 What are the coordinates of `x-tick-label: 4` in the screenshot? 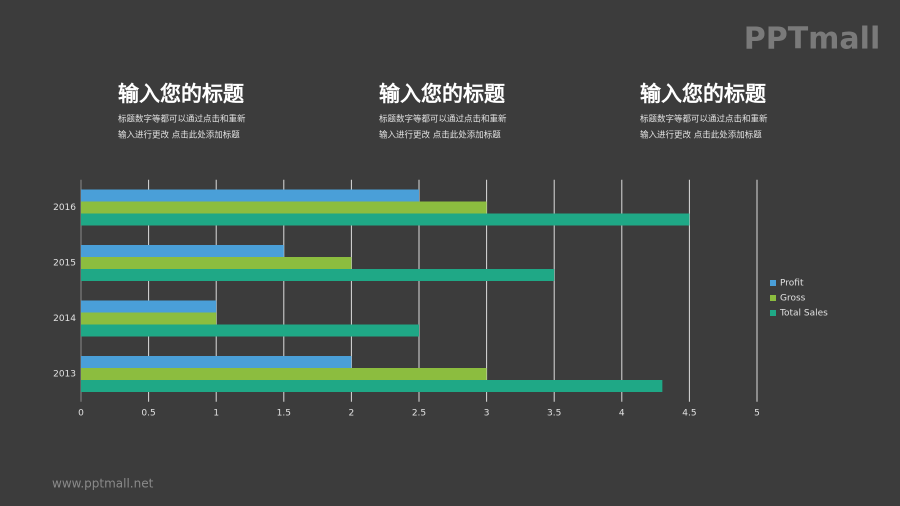 It's located at (622, 414).